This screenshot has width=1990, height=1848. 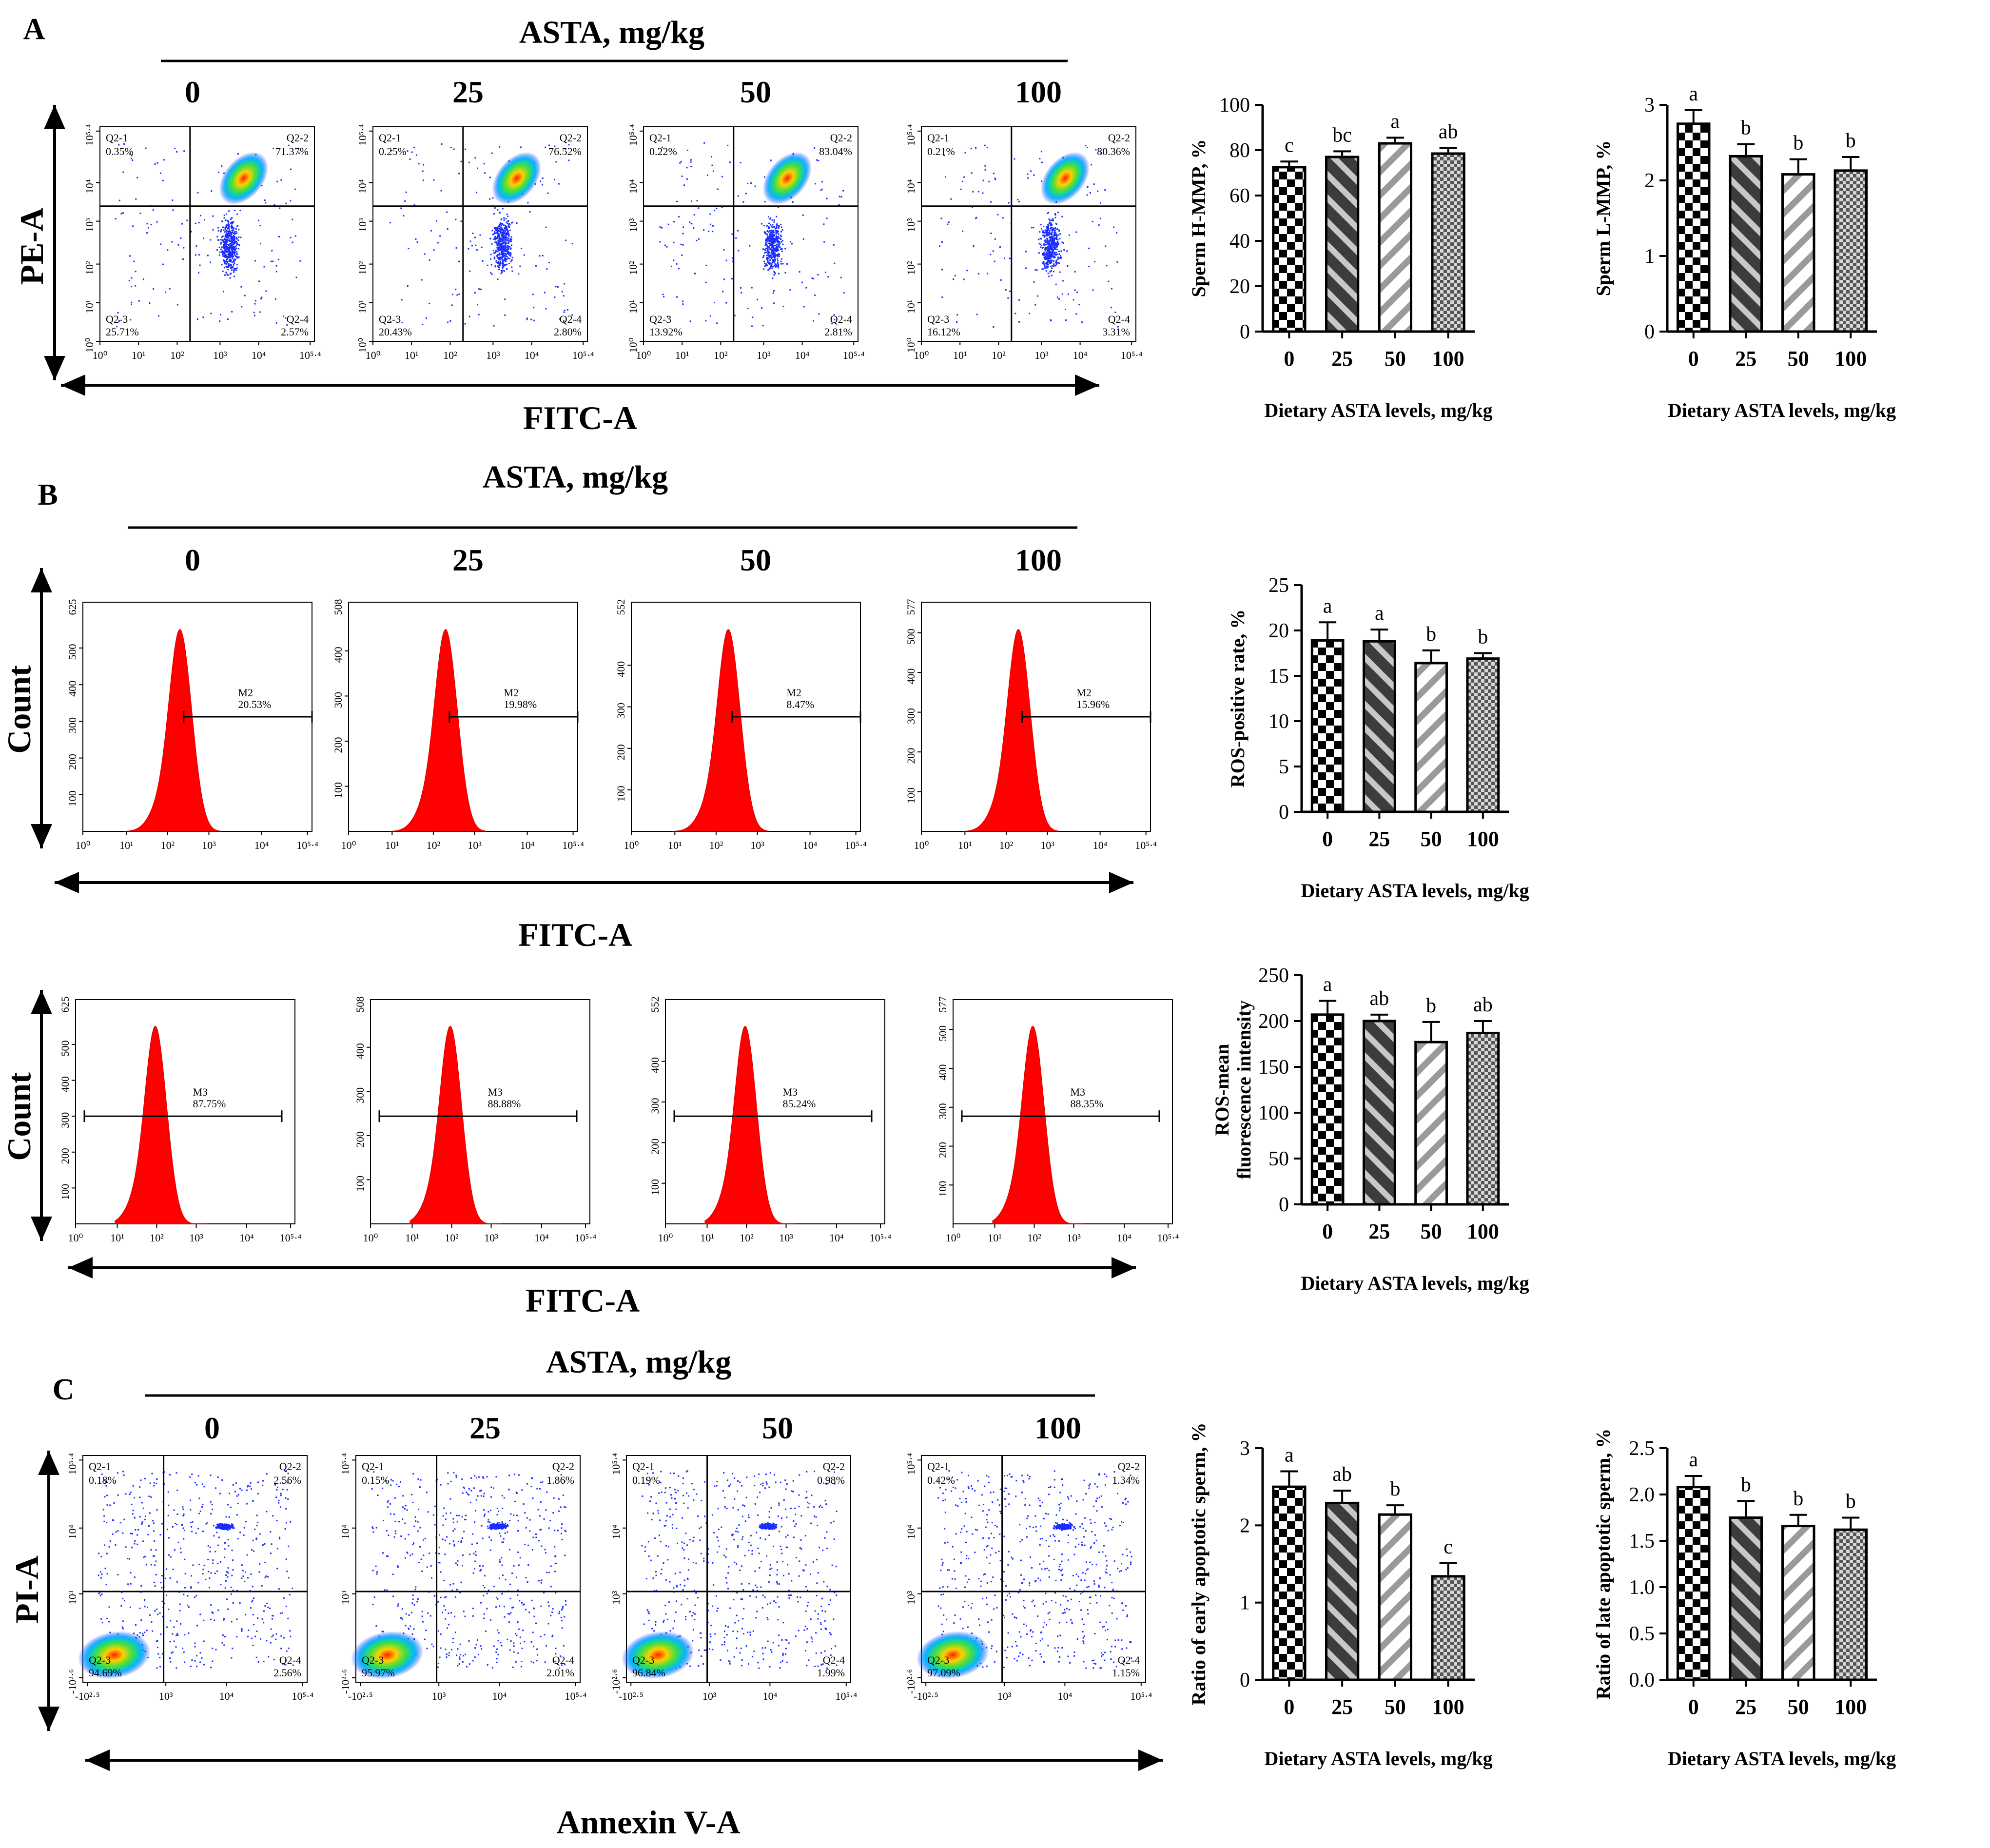 What do you see at coordinates (1057, 1428) in the screenshot?
I see `group-label-100: 100` at bounding box center [1057, 1428].